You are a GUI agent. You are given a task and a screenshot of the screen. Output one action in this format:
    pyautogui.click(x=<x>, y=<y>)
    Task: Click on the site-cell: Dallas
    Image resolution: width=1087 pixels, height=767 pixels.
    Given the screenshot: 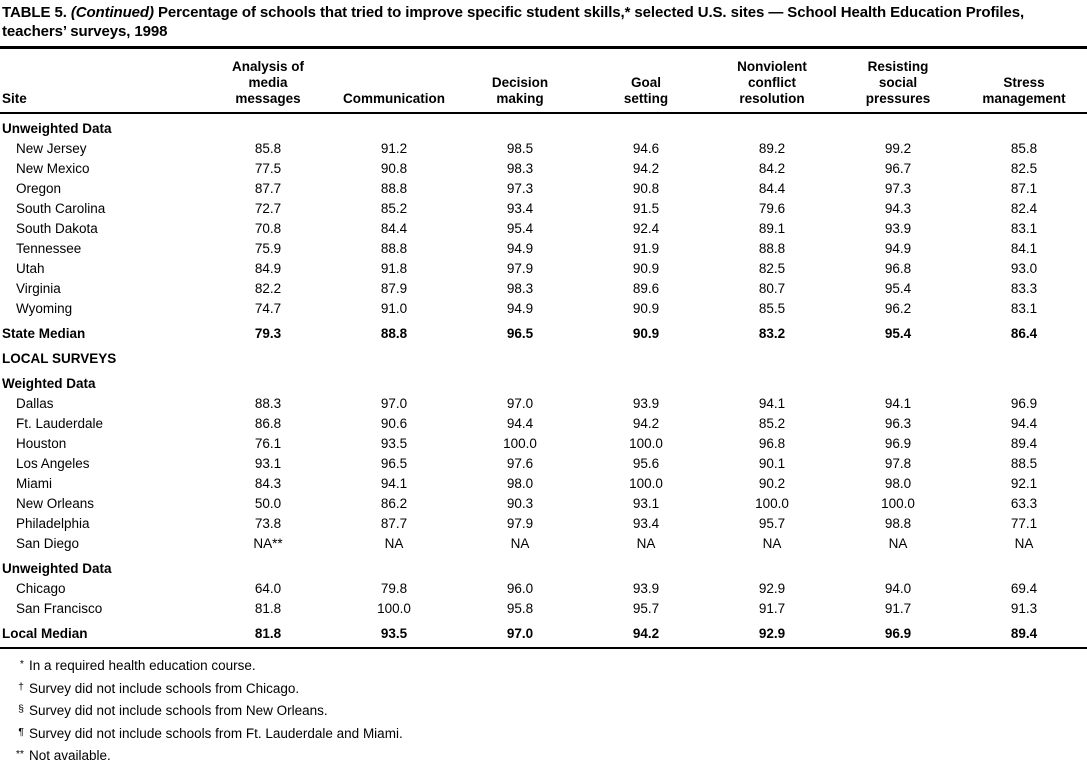 What is the action you would take?
    pyautogui.click(x=35, y=403)
    